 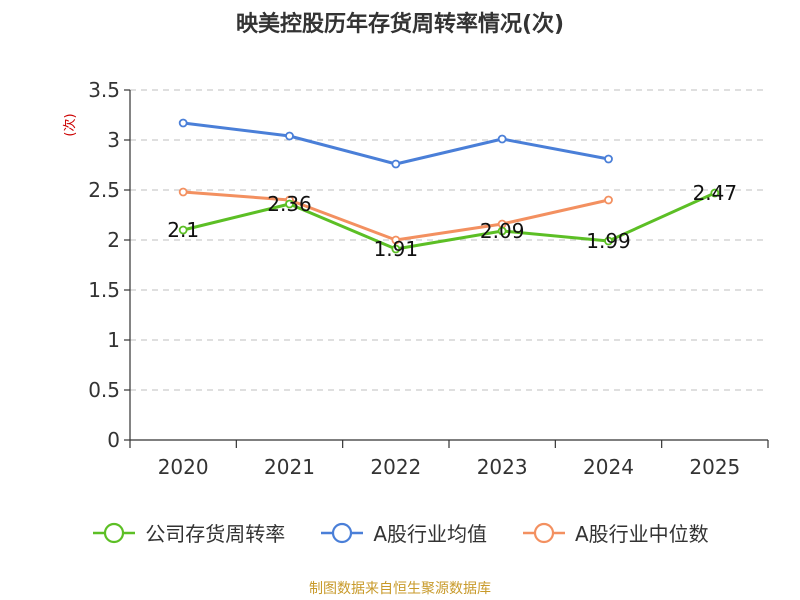 What do you see at coordinates (113, 440) in the screenshot?
I see `y-tick-label: 0` at bounding box center [113, 440].